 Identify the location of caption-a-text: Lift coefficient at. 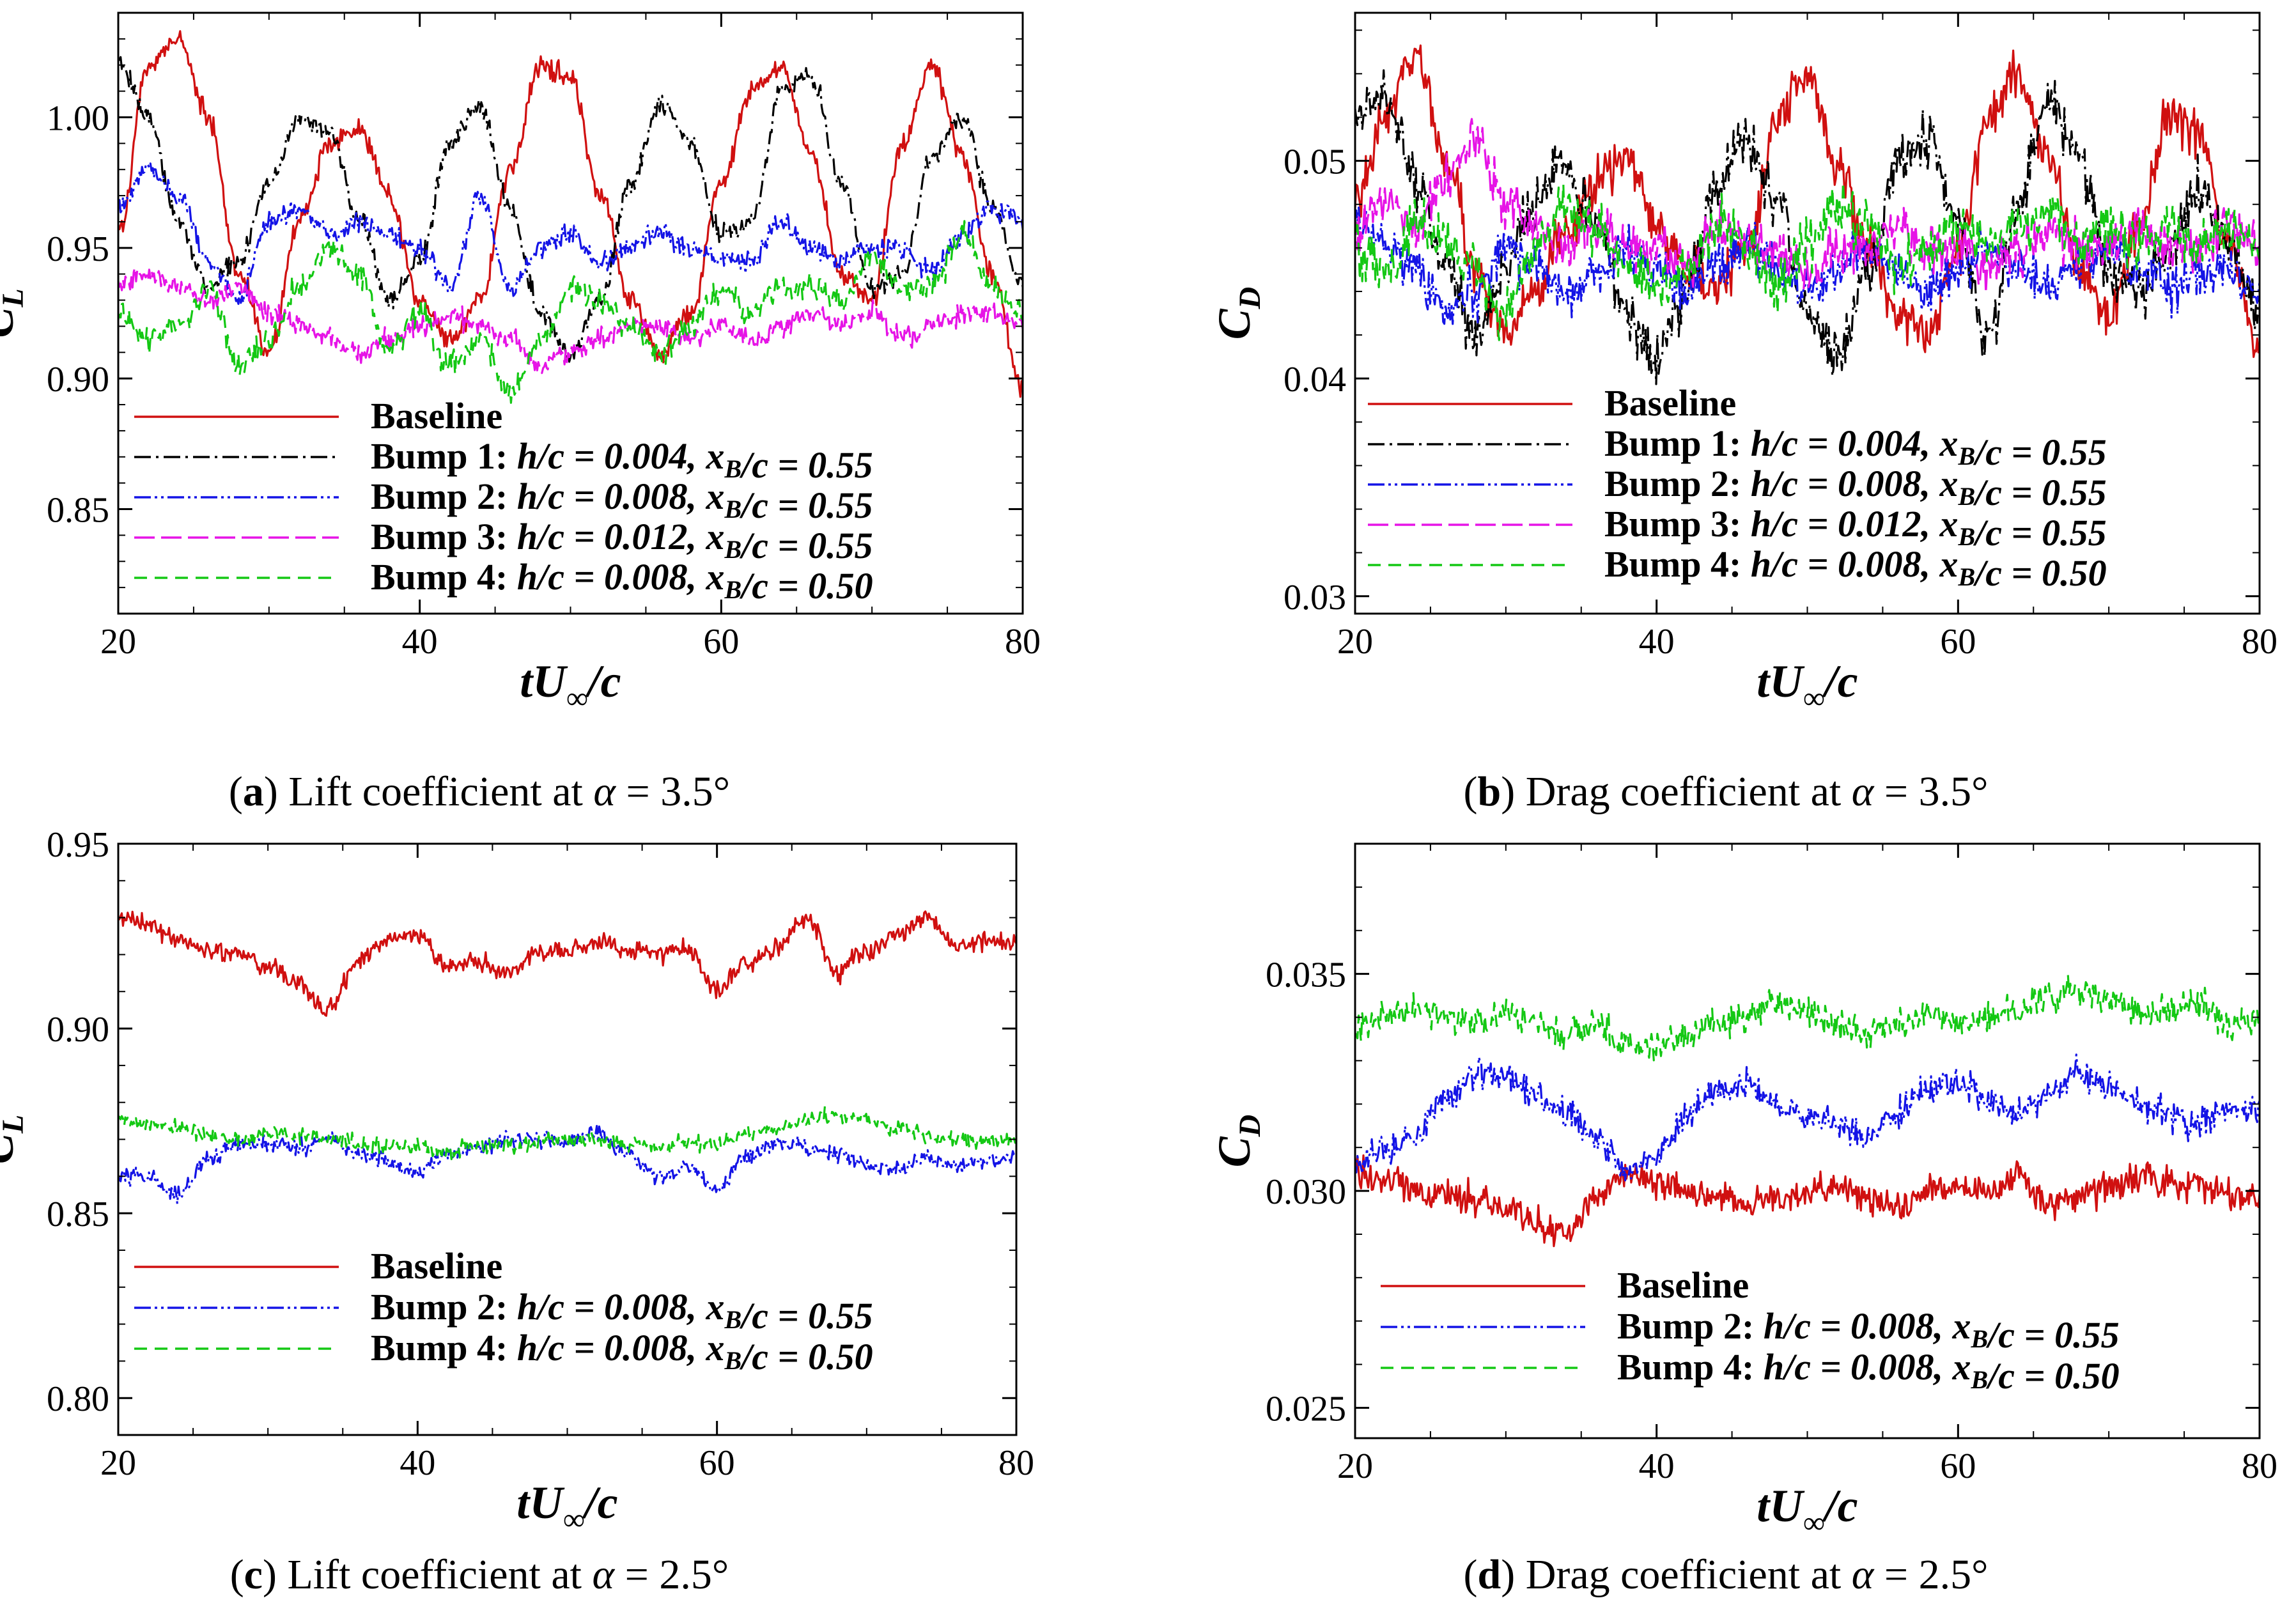
(436, 791).